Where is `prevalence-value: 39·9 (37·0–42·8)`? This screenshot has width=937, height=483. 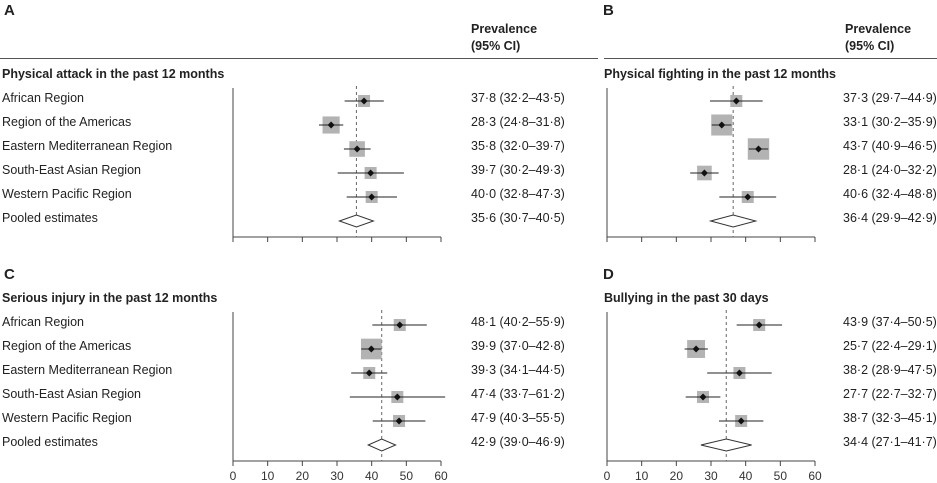
prevalence-value: 39·9 (37·0–42·8) is located at coordinates (518, 346).